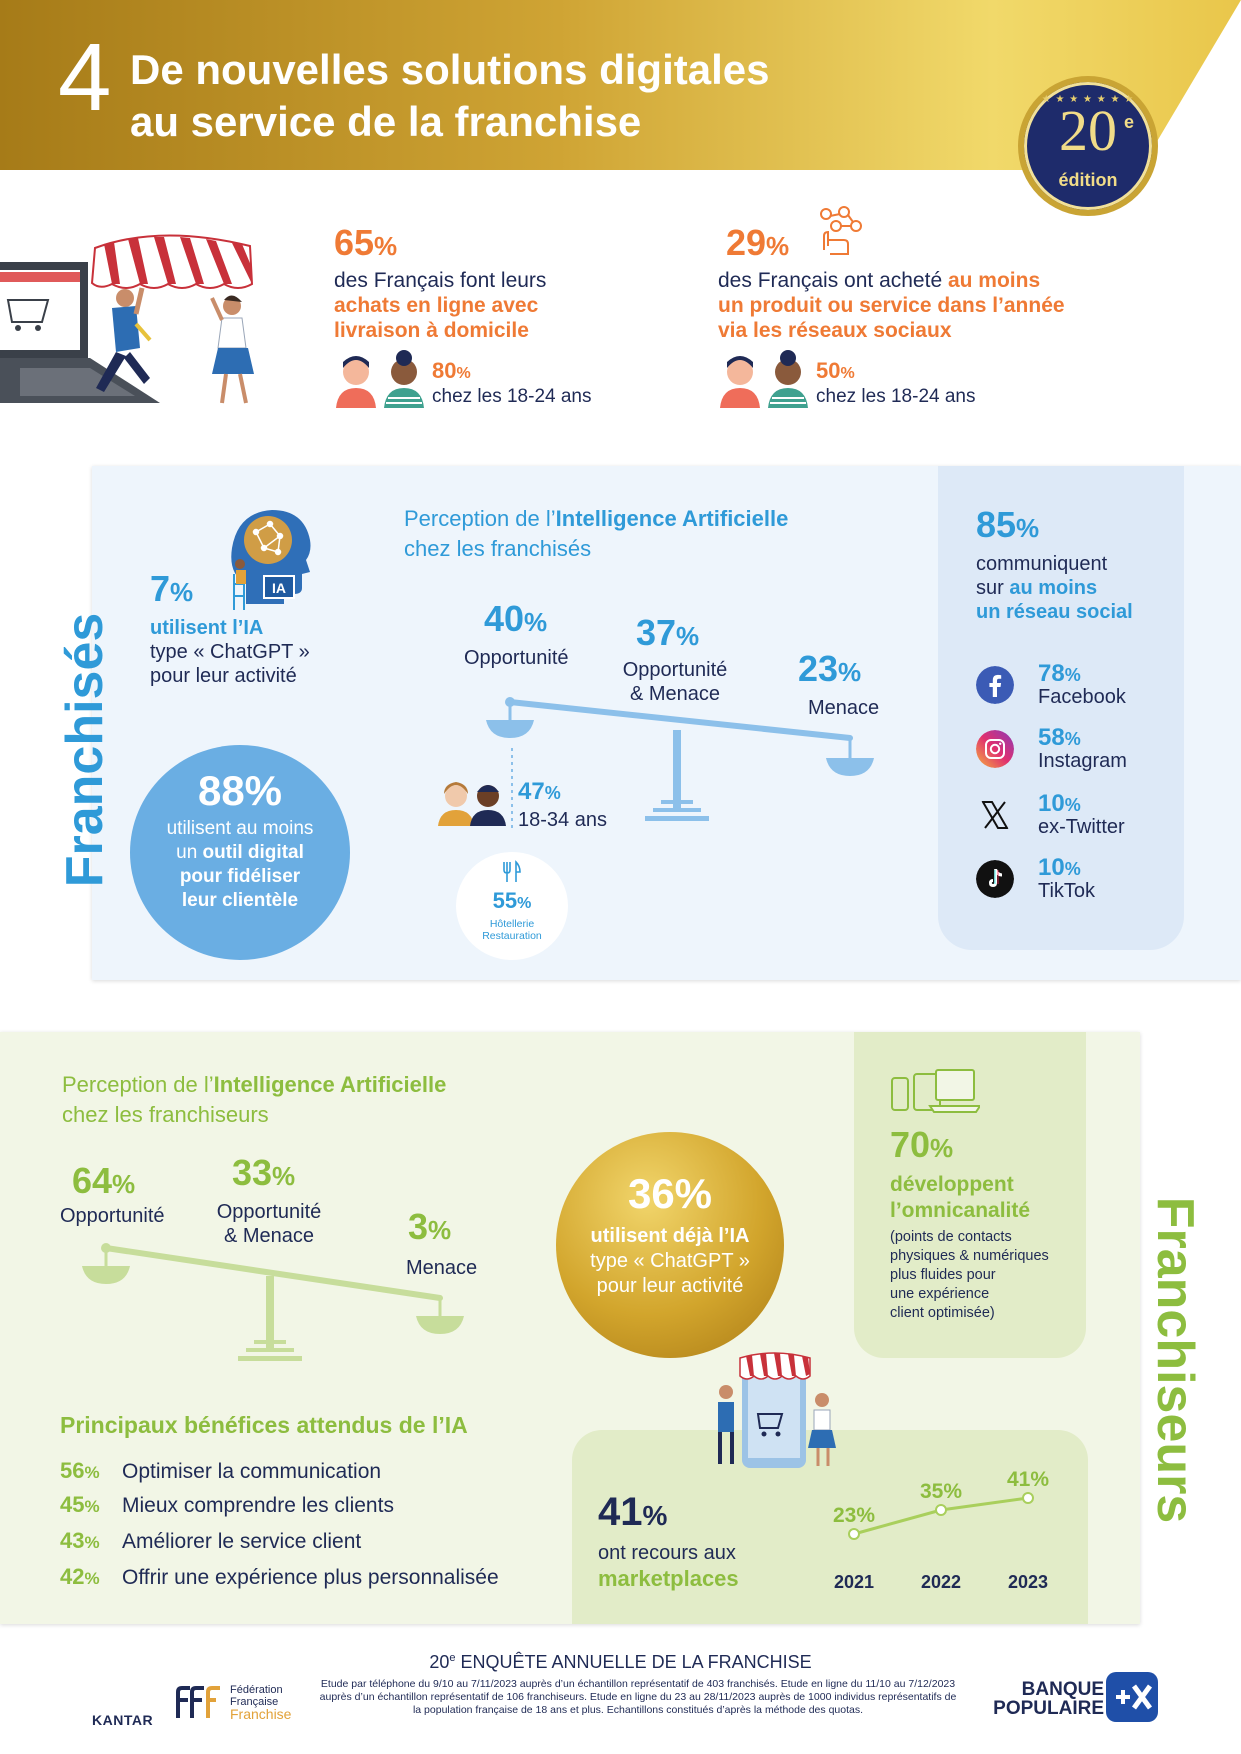 Image resolution: width=1241 pixels, height=1754 pixels. What do you see at coordinates (512, 900) in the screenshot?
I see `hotel-pct: 55%` at bounding box center [512, 900].